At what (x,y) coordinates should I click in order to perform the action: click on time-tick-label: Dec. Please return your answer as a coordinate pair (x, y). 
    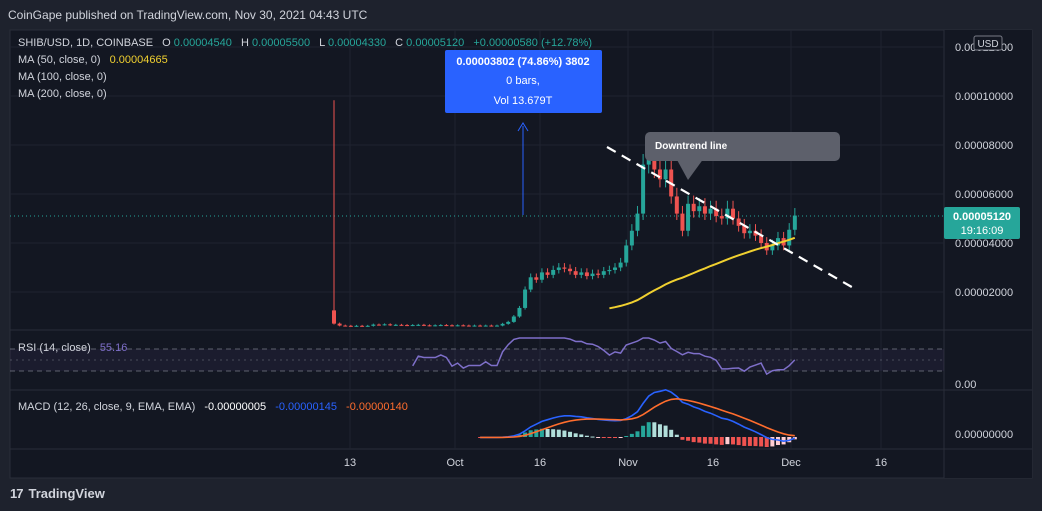
    Looking at the image, I should click on (791, 463).